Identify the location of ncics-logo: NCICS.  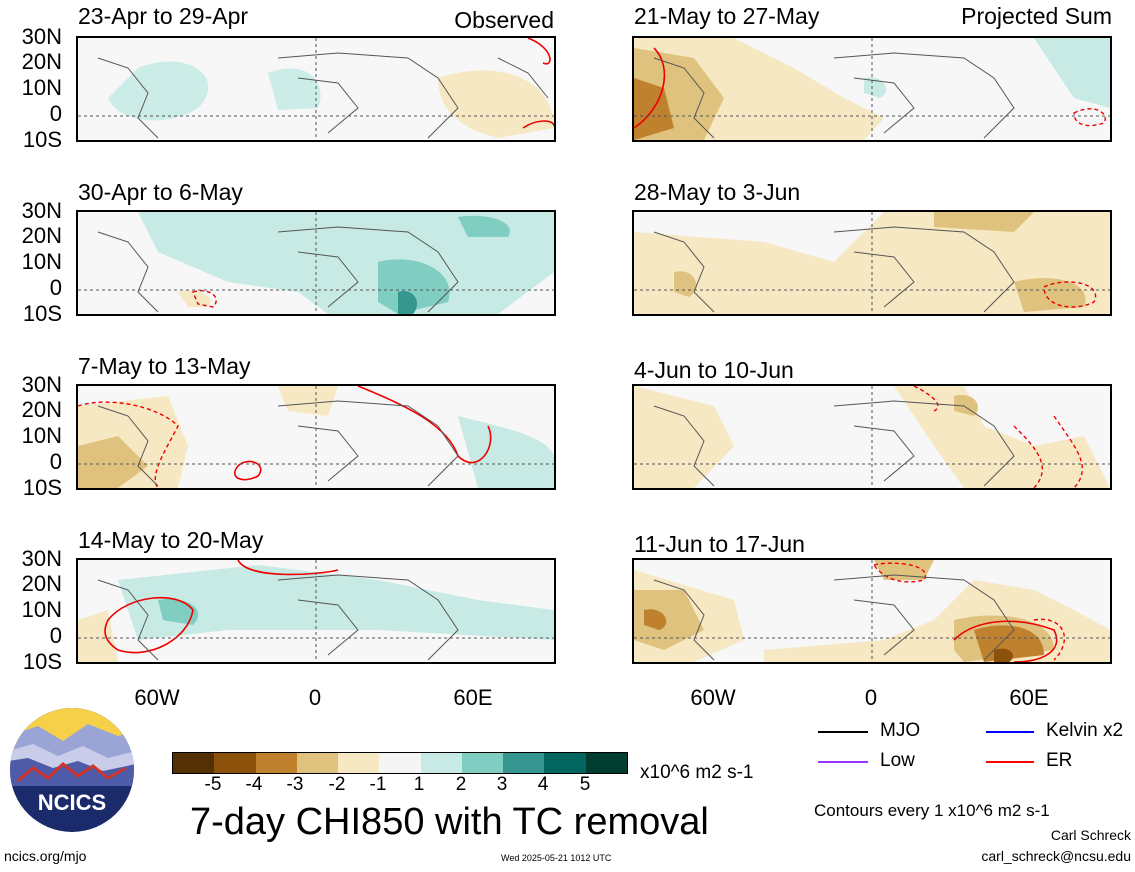
(72, 770).